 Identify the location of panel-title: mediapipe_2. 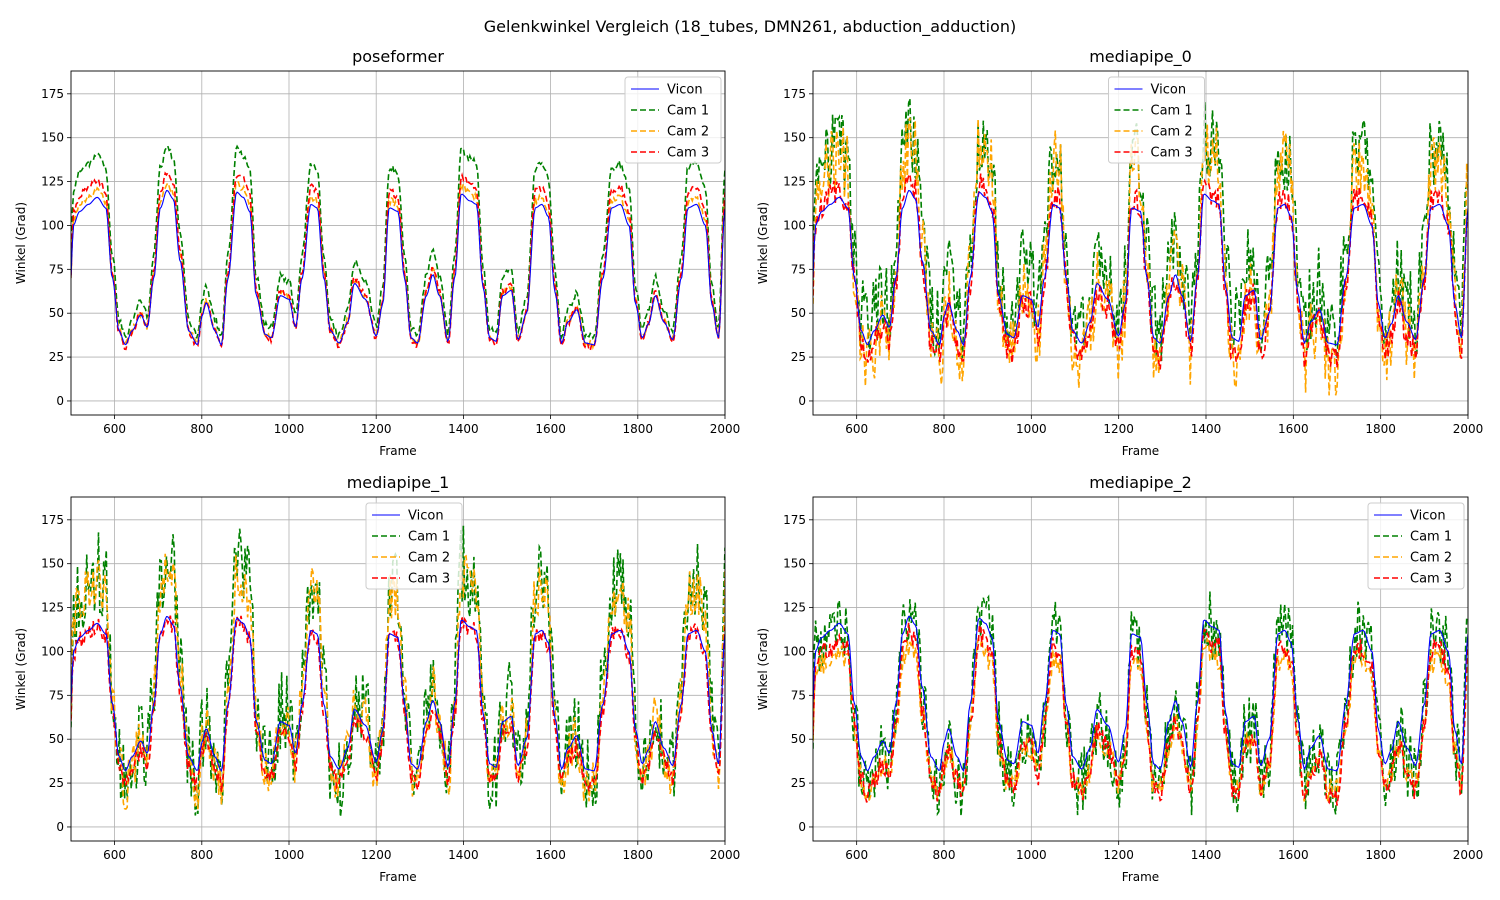
(1140, 483).